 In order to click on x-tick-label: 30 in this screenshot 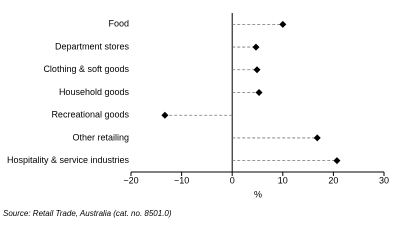, I will do `click(384, 180)`.